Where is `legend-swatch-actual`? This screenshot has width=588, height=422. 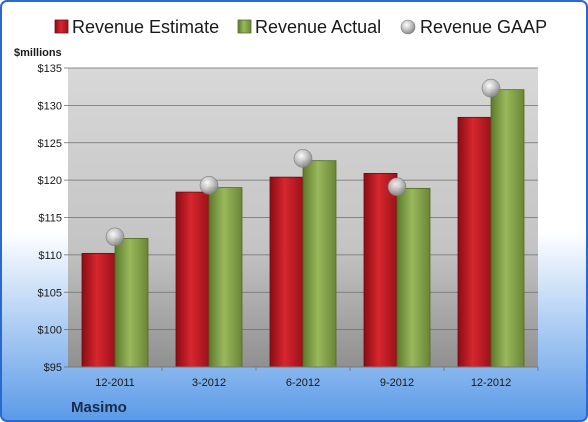
legend-swatch-actual is located at coordinates (244, 26).